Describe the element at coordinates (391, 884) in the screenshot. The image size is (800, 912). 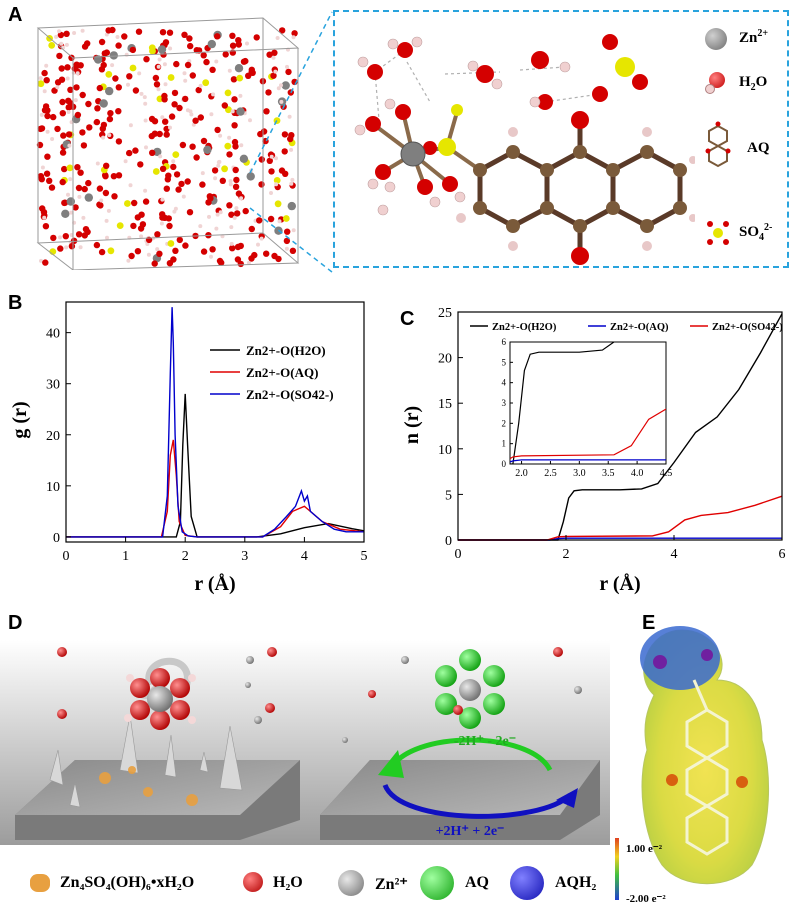
I see `legend-zn: Zn²⁺` at that location.